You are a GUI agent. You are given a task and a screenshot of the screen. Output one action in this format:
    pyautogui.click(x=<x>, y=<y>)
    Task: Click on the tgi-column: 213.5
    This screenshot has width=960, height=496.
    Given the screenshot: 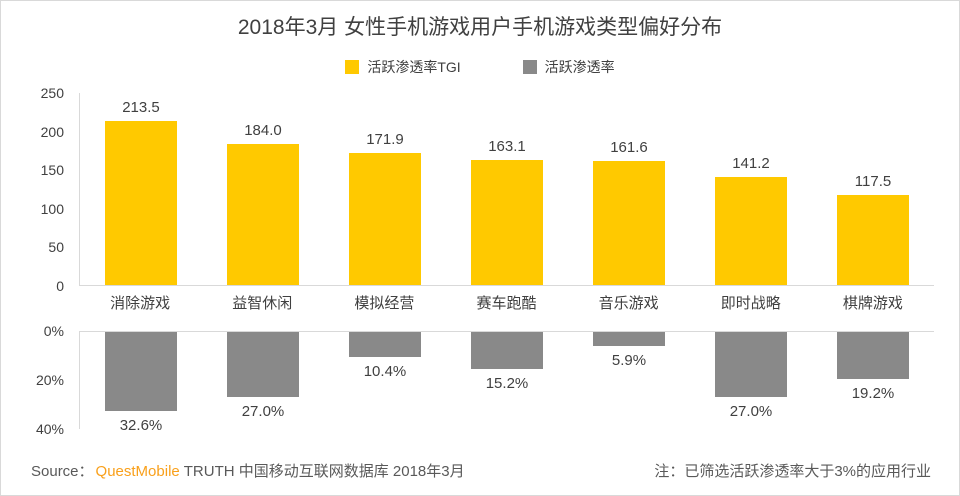 What is the action you would take?
    pyautogui.click(x=141, y=189)
    